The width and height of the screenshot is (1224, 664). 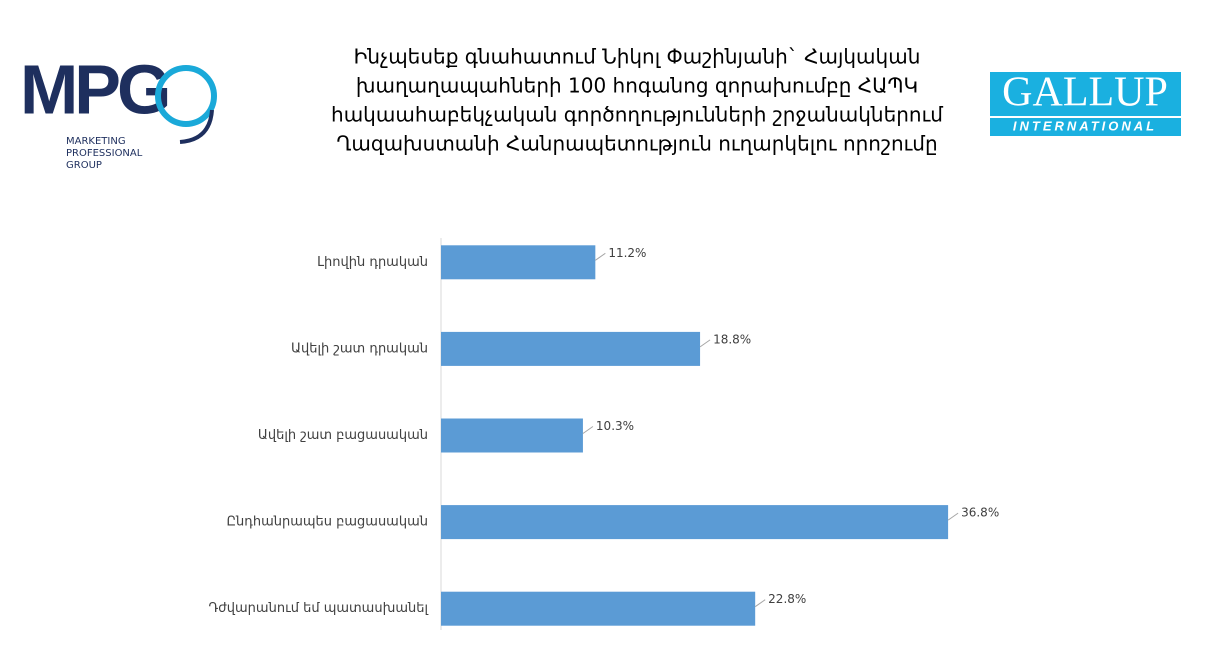 What do you see at coordinates (980, 513) in the screenshot?
I see `value-label: 36.8%` at bounding box center [980, 513].